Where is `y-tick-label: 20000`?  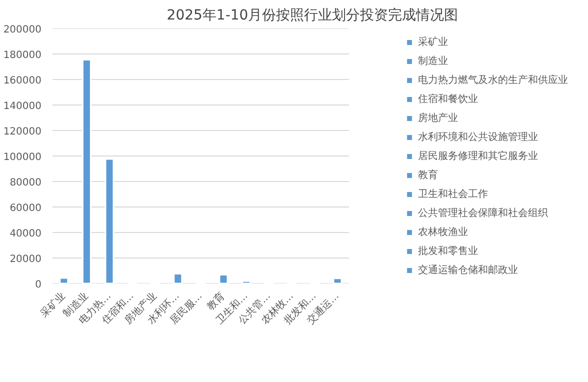 y-tick-label: 20000 is located at coordinates (26, 259).